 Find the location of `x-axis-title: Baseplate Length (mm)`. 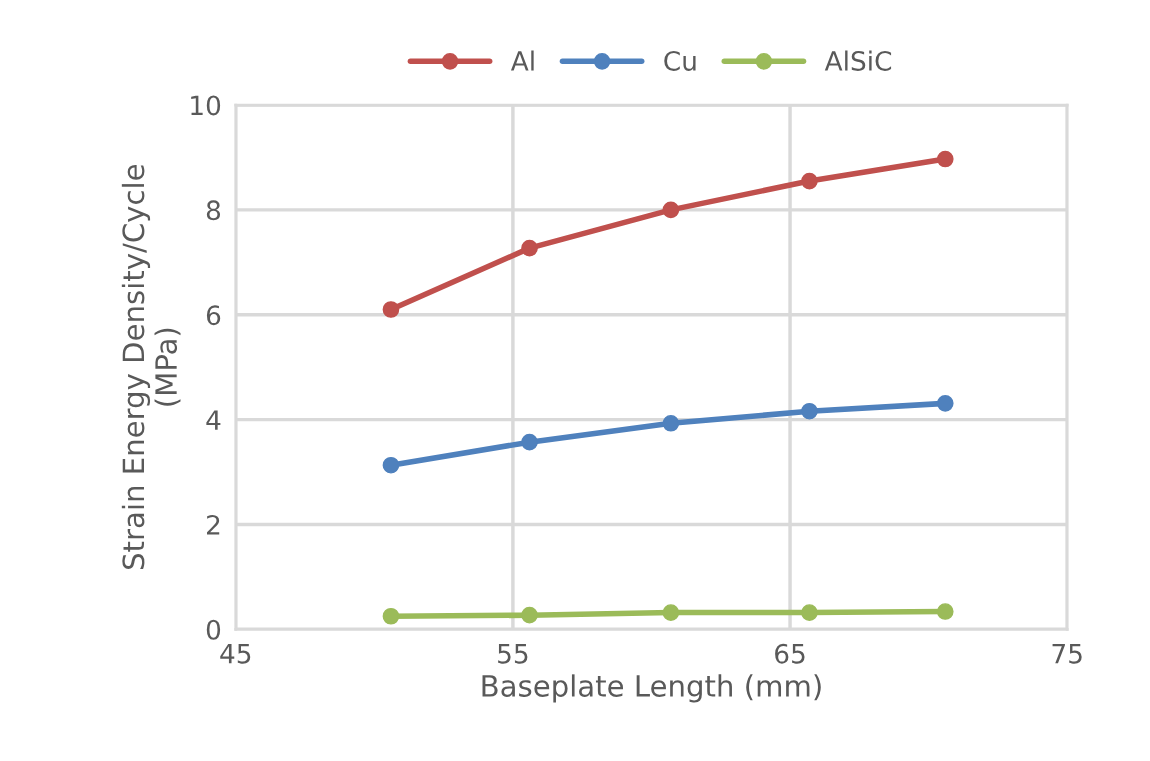

x-axis-title: Baseplate Length (mm) is located at coordinates (651, 688).